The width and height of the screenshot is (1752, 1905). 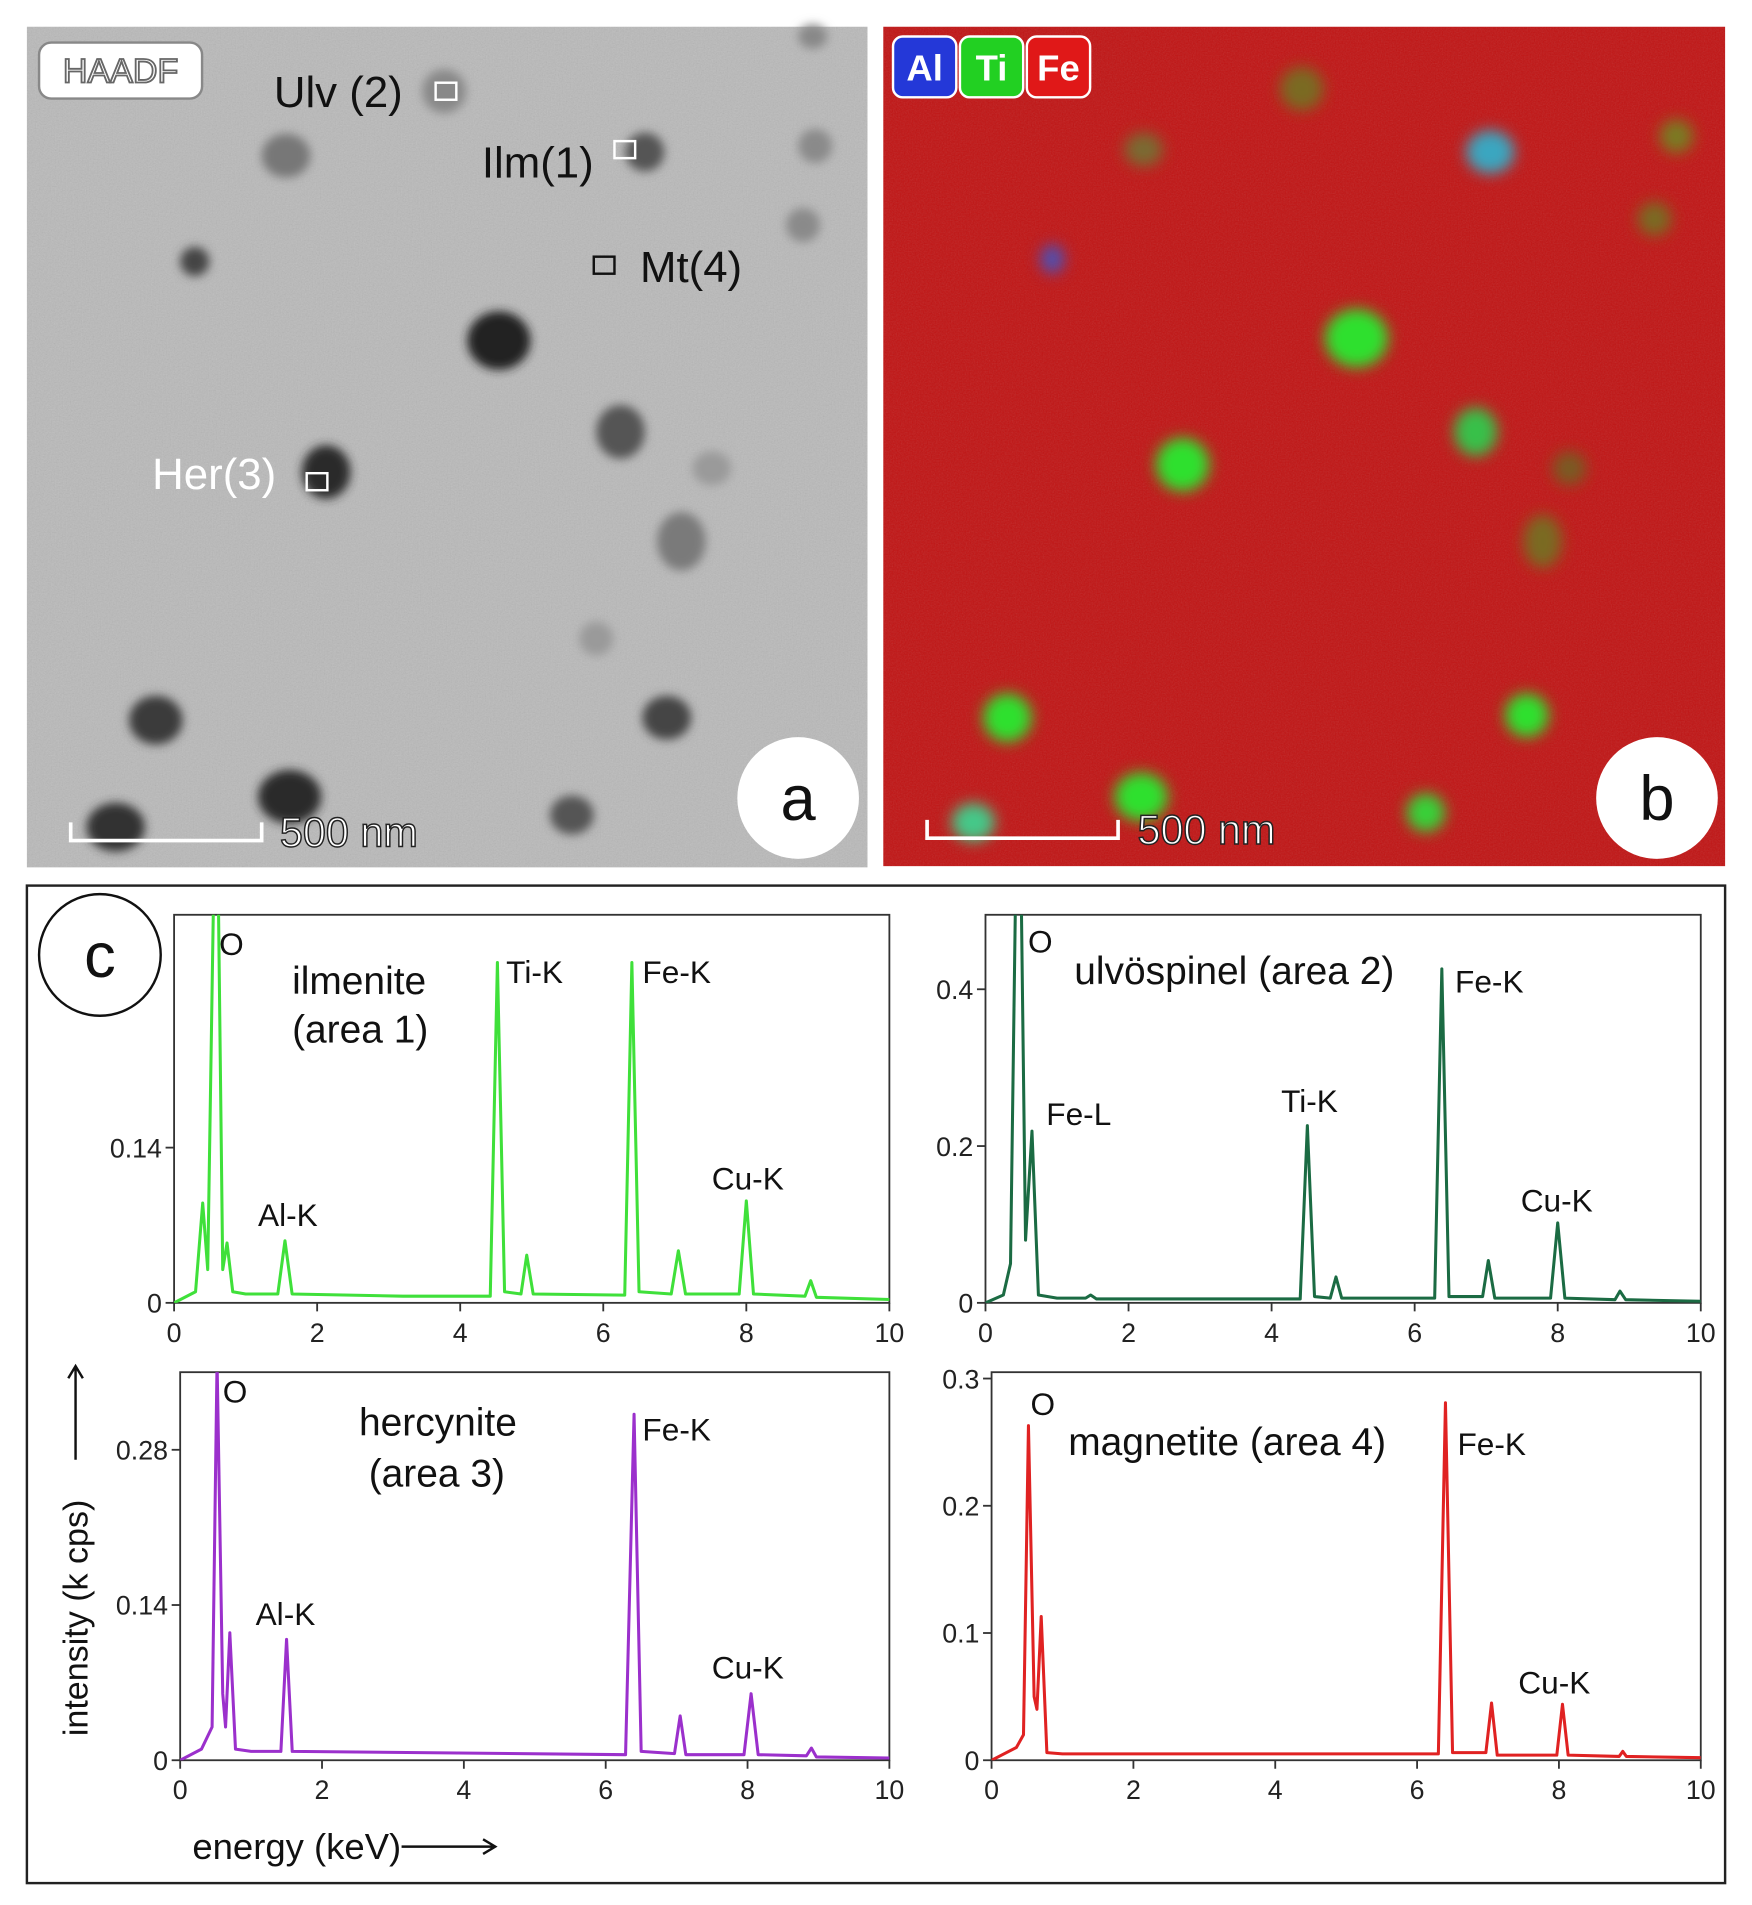 I want to click on area-label: Ulv (2), so click(x=338, y=92).